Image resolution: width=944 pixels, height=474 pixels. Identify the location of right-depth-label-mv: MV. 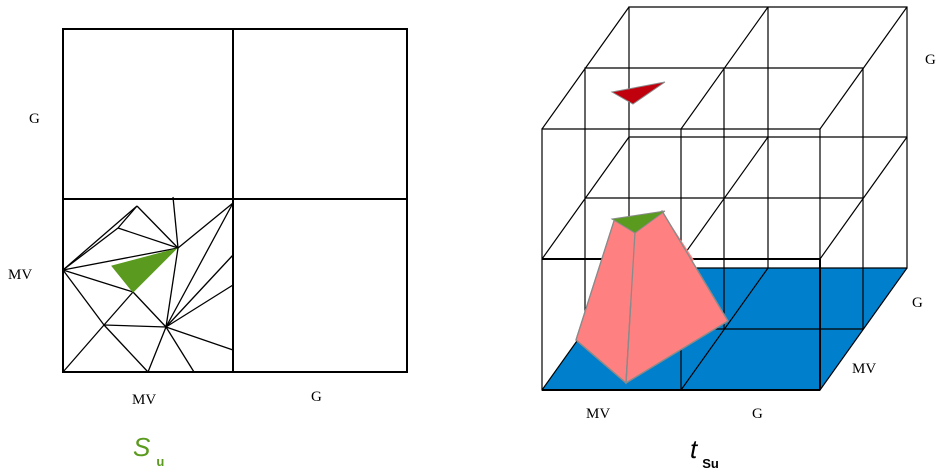
(864, 369).